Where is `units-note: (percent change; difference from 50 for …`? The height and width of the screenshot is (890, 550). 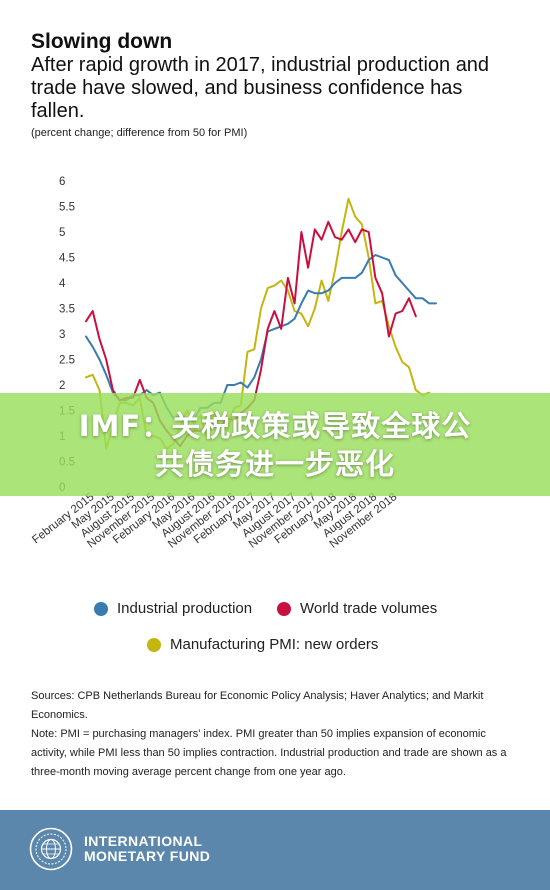 units-note: (percent change; difference from 50 for … is located at coordinates (139, 133).